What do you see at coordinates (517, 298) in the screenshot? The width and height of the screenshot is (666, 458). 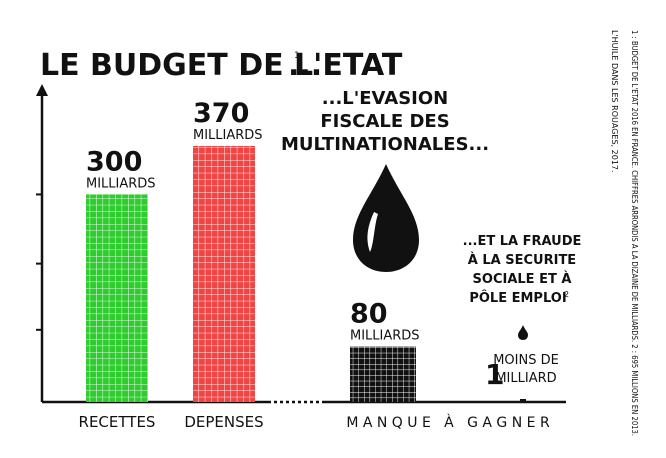 I see `fraude-label-line-4: PÔLE EMPLOI` at bounding box center [517, 298].